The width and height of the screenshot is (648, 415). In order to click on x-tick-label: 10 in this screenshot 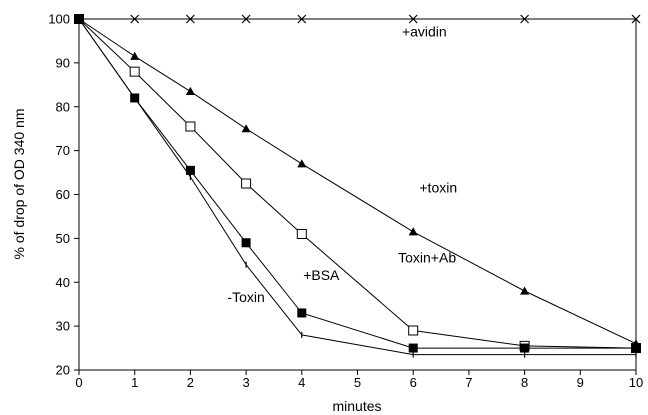, I will do `click(636, 382)`.